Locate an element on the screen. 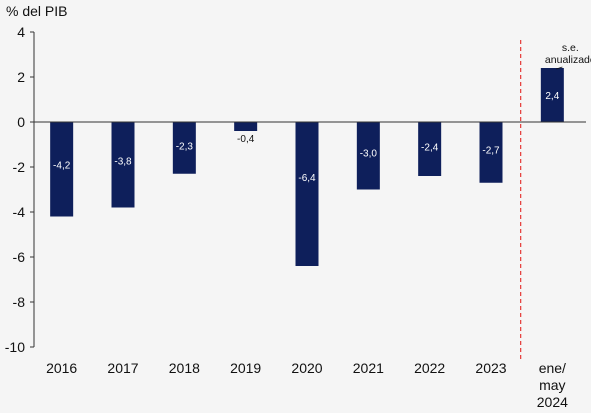  y-tick-label: 2 is located at coordinates (21, 77).